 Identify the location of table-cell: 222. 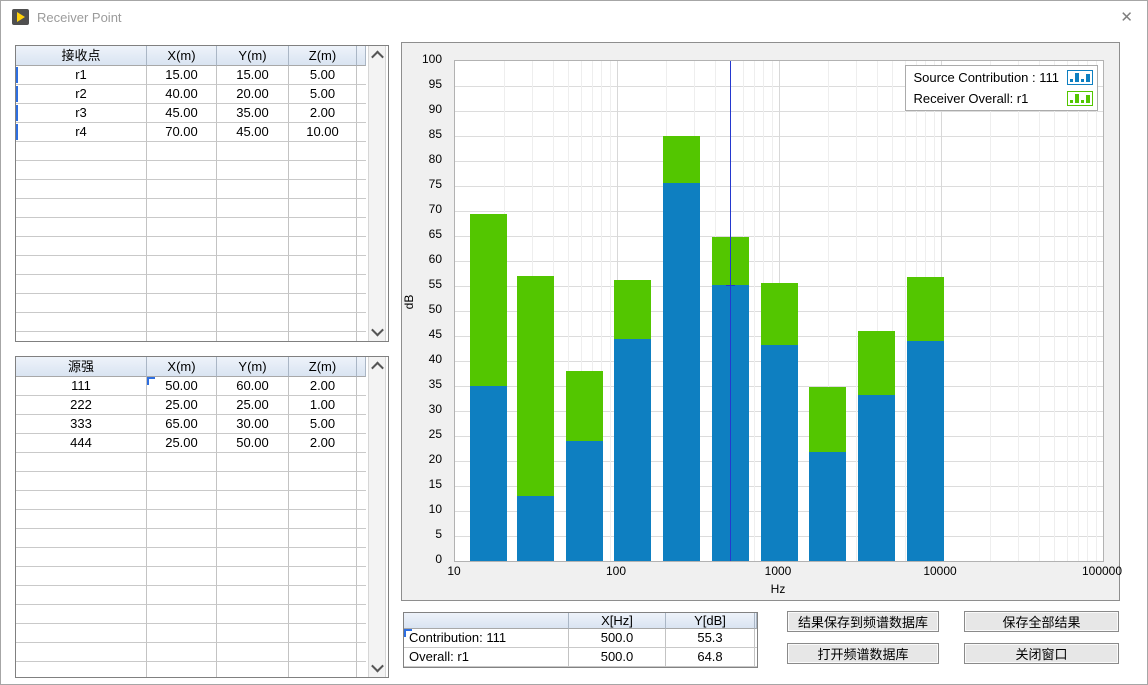
(81, 405).